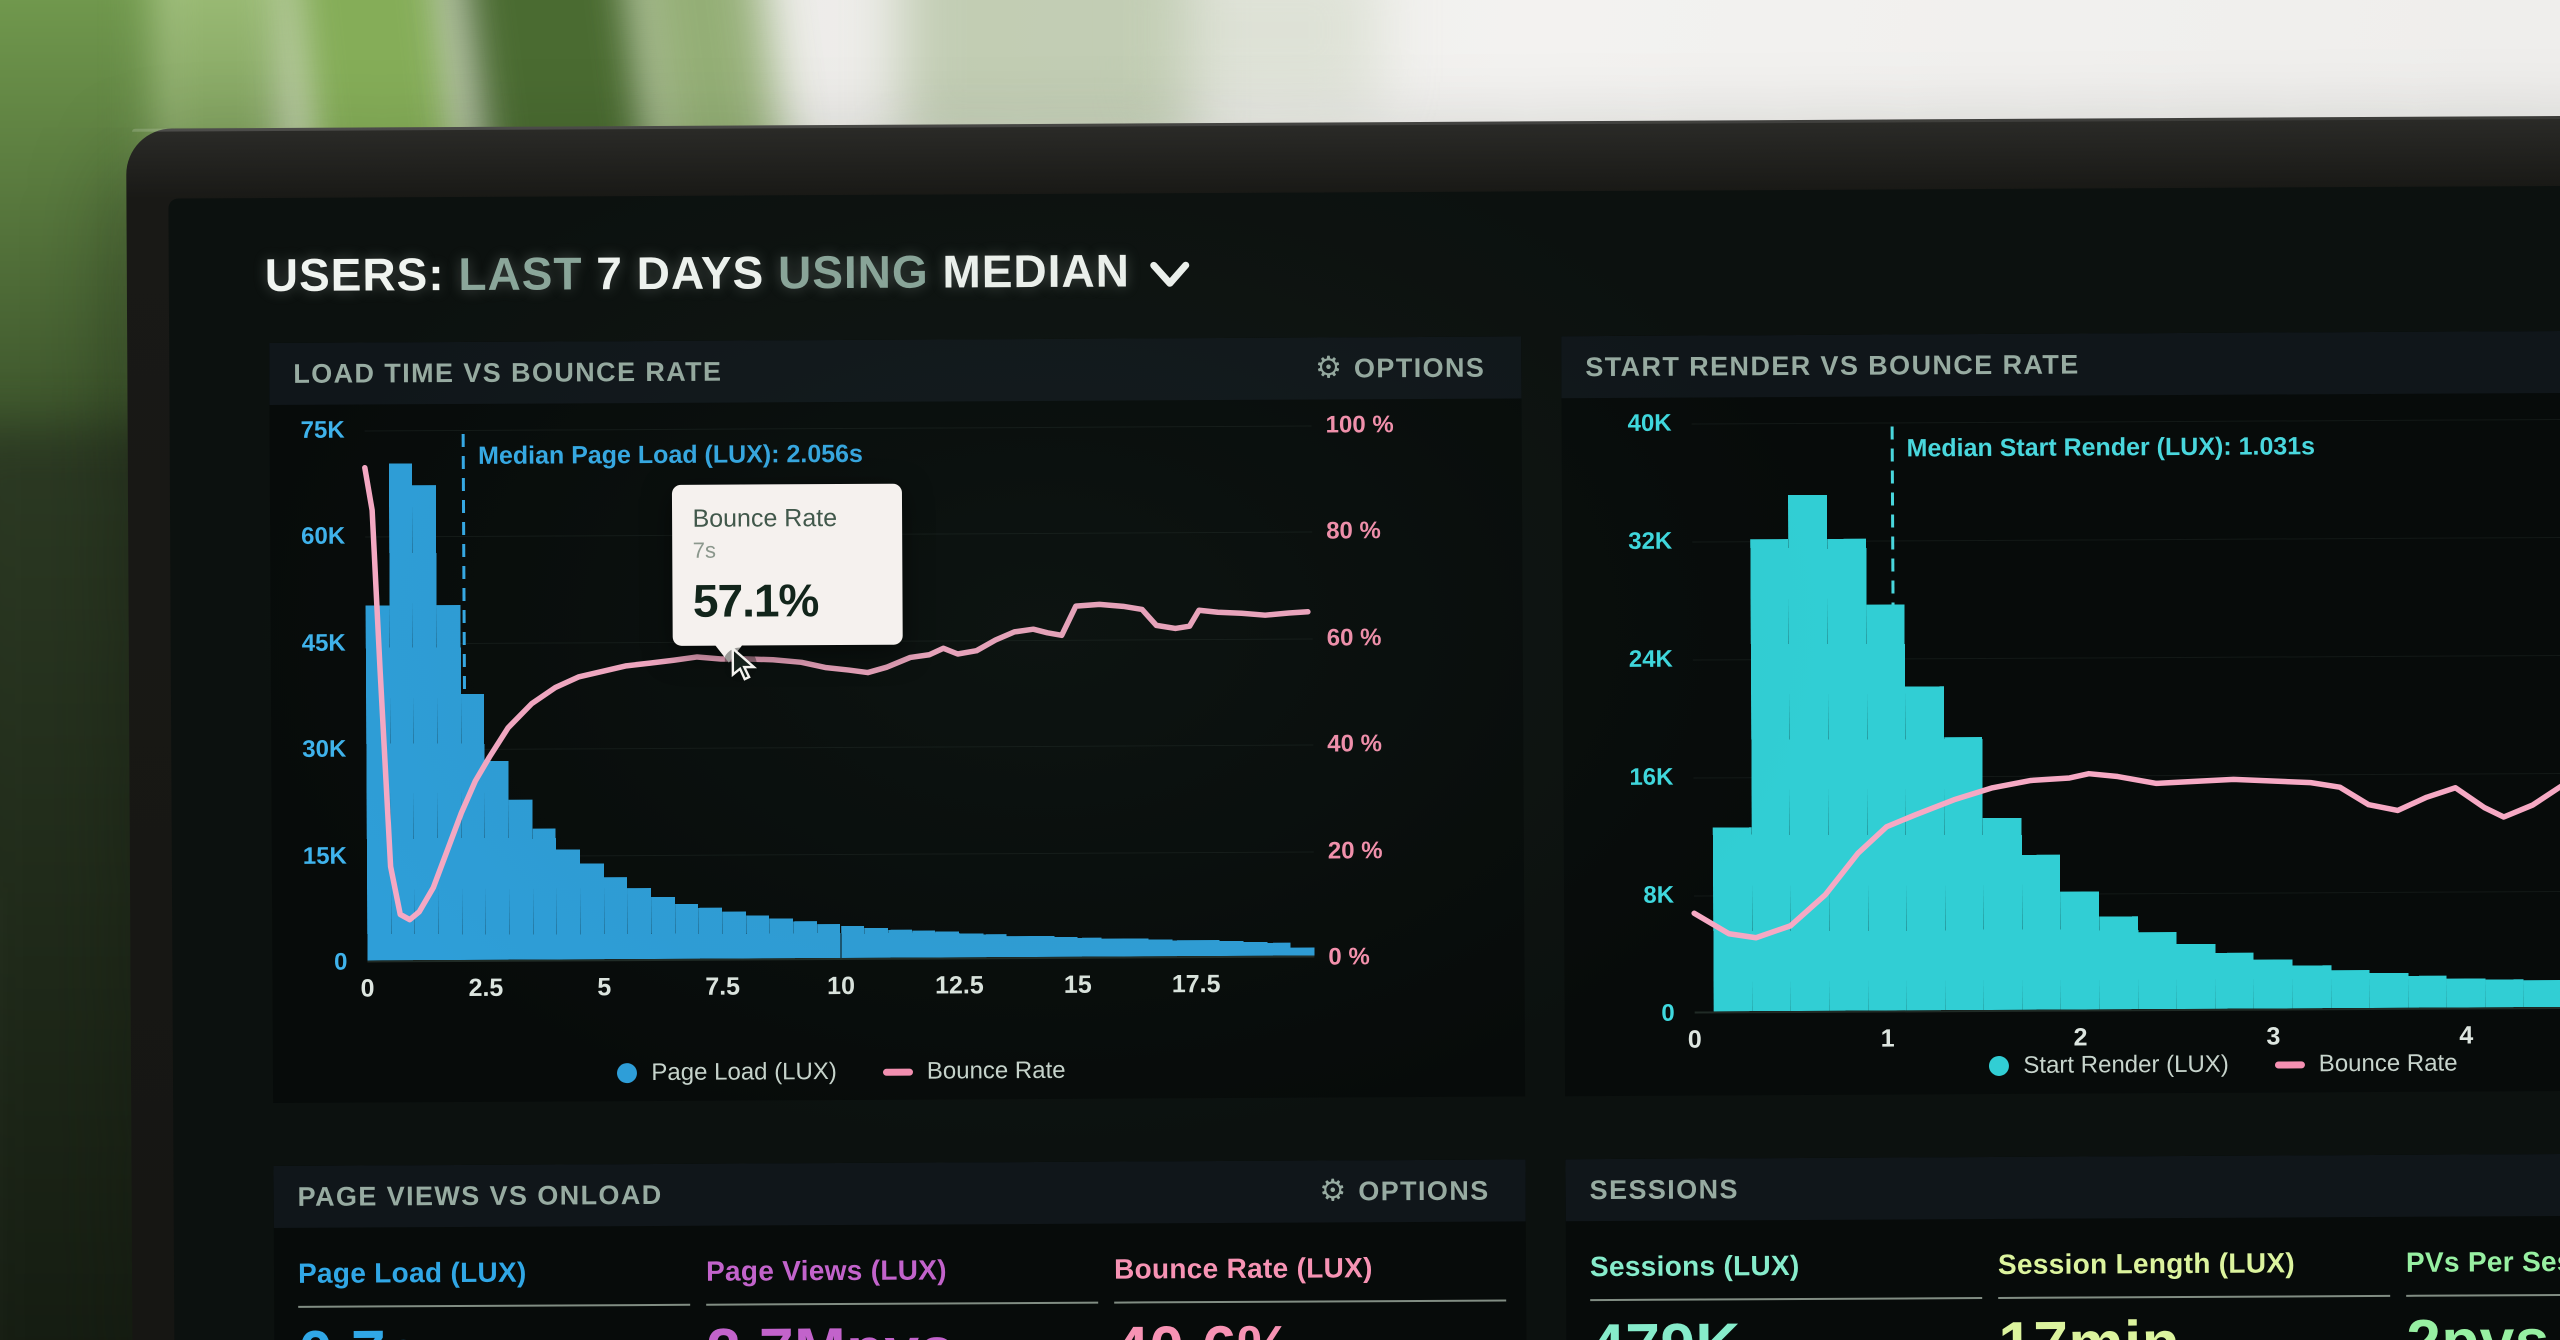 The height and width of the screenshot is (1340, 2560). Describe the element at coordinates (788, 565) in the screenshot. I see `tooltip: Bounce Rate 7s 57.1%` at that location.